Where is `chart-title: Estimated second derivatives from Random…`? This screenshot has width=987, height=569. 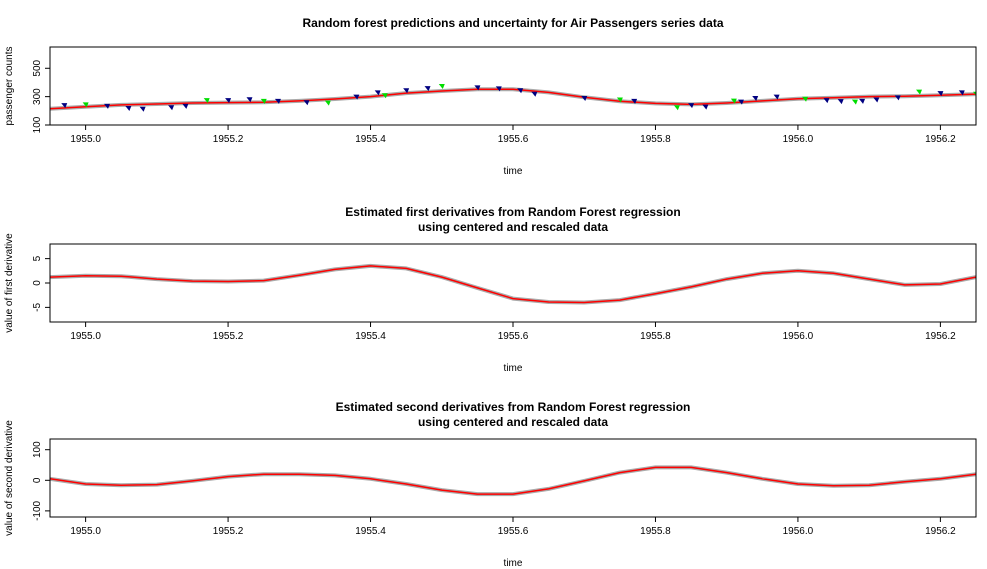
chart-title: Estimated second derivatives from Random… is located at coordinates (513, 407).